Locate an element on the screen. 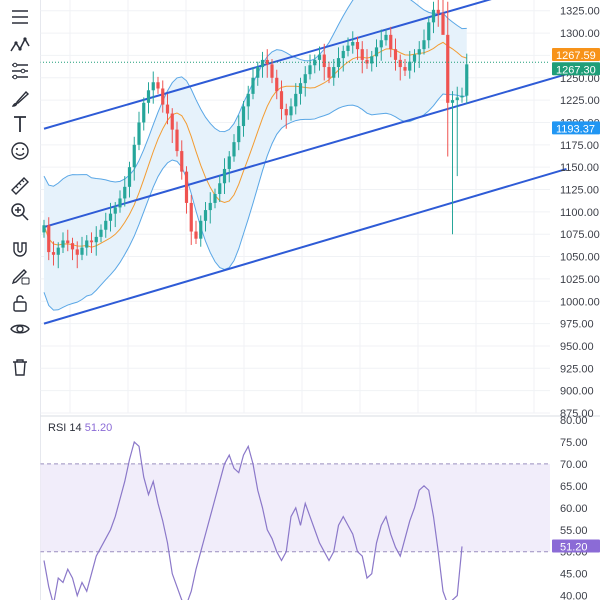 This screenshot has height=600, width=600. rsi-axis-label: 55.00 is located at coordinates (574, 531).